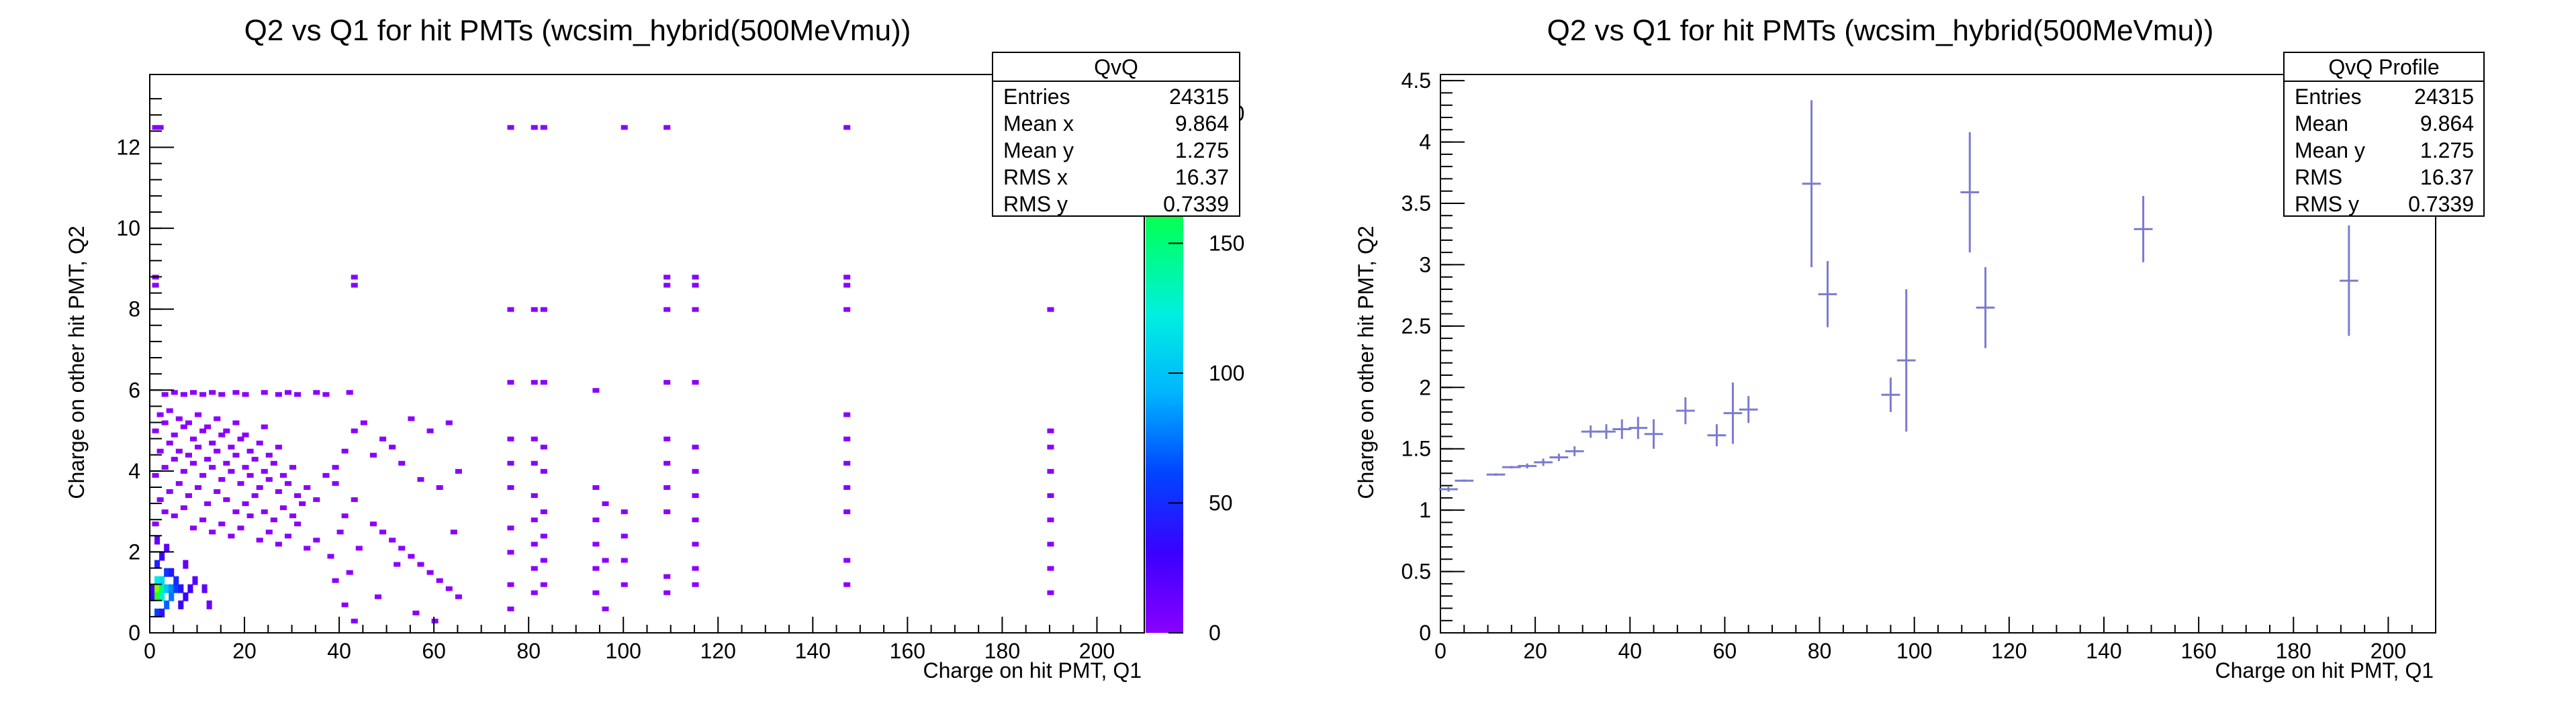  Describe the element at coordinates (1202, 123) in the screenshot. I see `stats-row-value: 9.864` at that location.